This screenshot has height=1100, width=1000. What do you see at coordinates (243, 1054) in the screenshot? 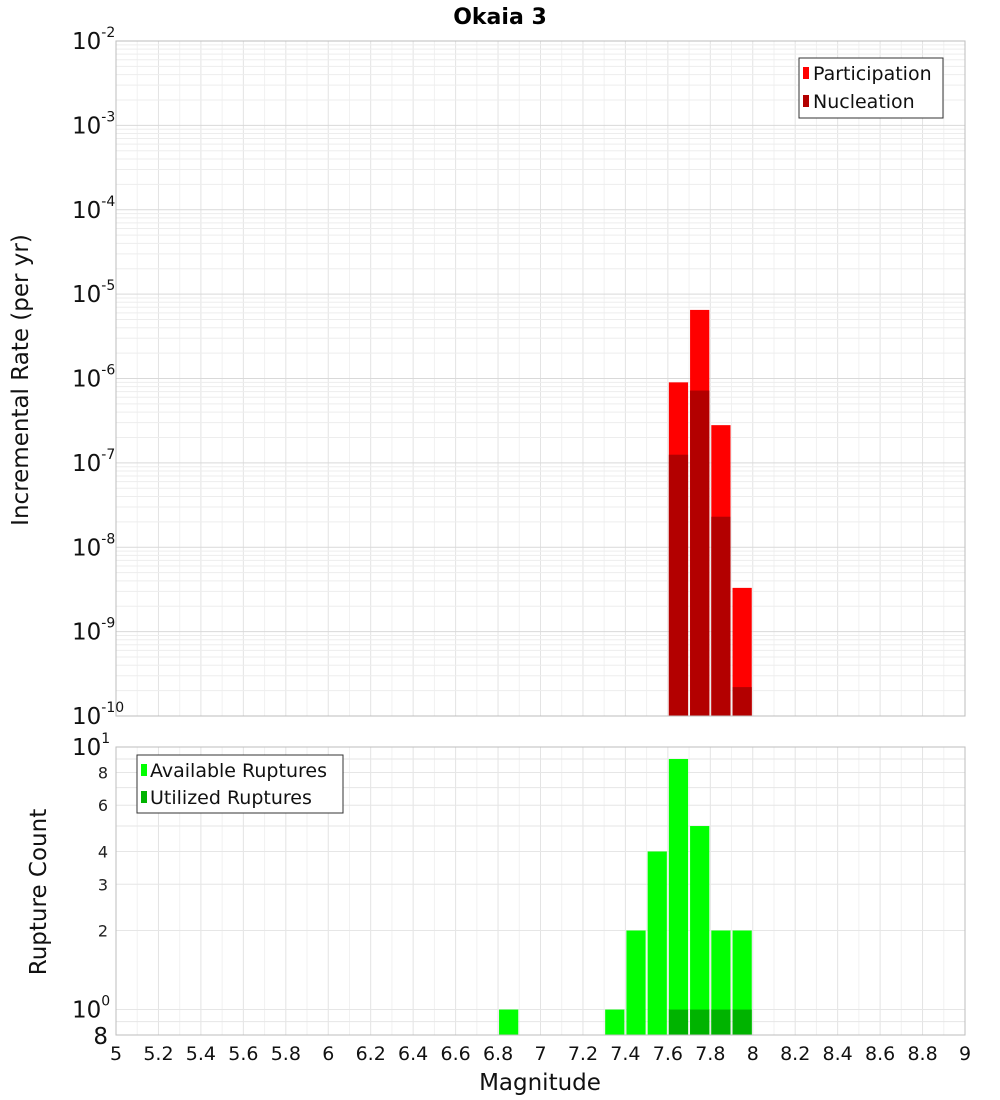
I see `x-tick-label: 5.6` at bounding box center [243, 1054].